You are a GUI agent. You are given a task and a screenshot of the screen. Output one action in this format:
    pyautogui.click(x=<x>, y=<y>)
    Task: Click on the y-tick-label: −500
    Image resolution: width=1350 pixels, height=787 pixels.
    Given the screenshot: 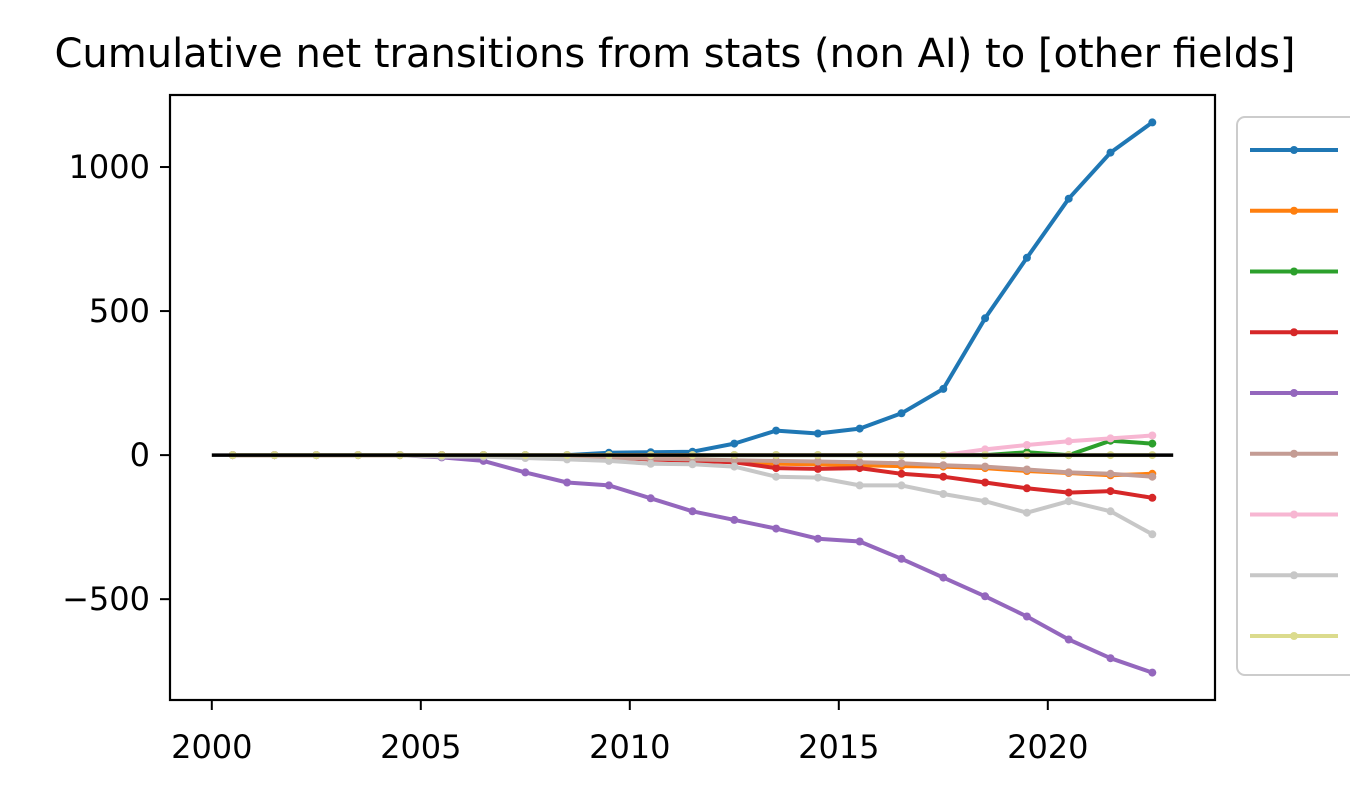 What is the action you would take?
    pyautogui.click(x=106, y=599)
    